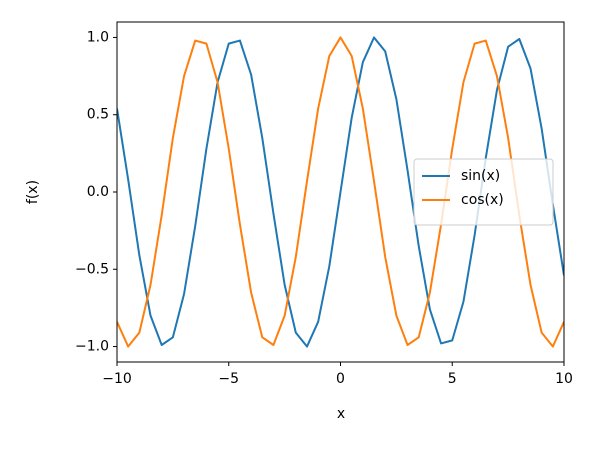 The image size is (600, 450). What do you see at coordinates (482, 200) in the screenshot?
I see `legend-label: cos(x)` at bounding box center [482, 200].